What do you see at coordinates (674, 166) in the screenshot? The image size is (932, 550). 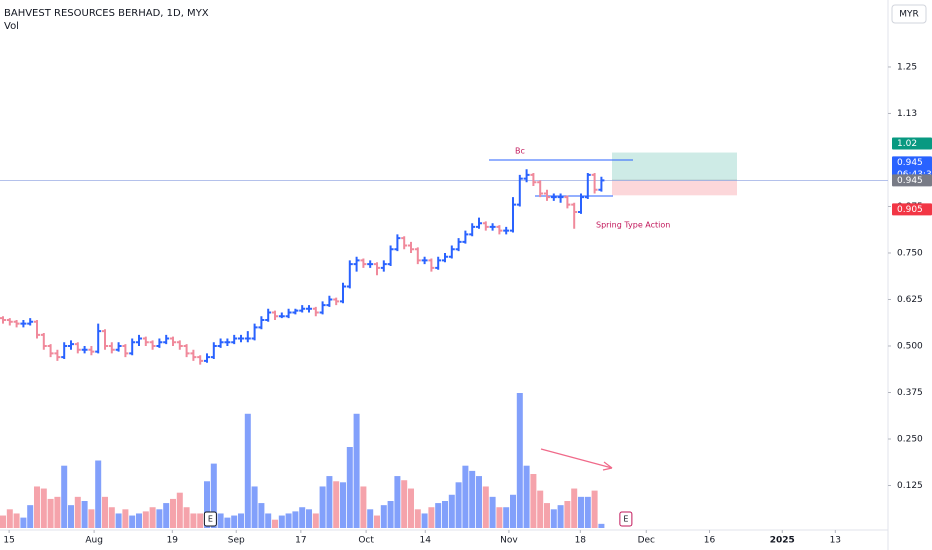 I see `take-profit-zone` at bounding box center [674, 166].